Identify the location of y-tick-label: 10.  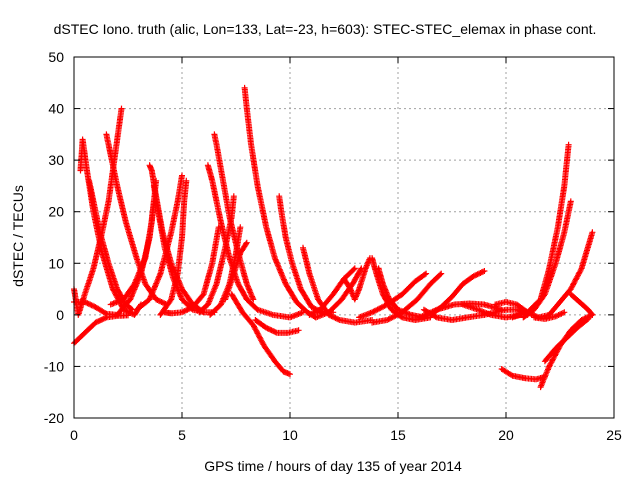
(56, 263).